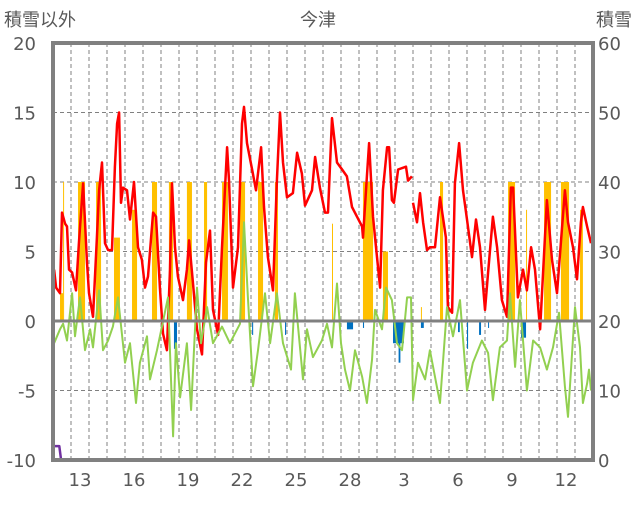 This screenshot has height=505, width=636. What do you see at coordinates (24, 44) in the screenshot?
I see `left-tick-label: 20` at bounding box center [24, 44].